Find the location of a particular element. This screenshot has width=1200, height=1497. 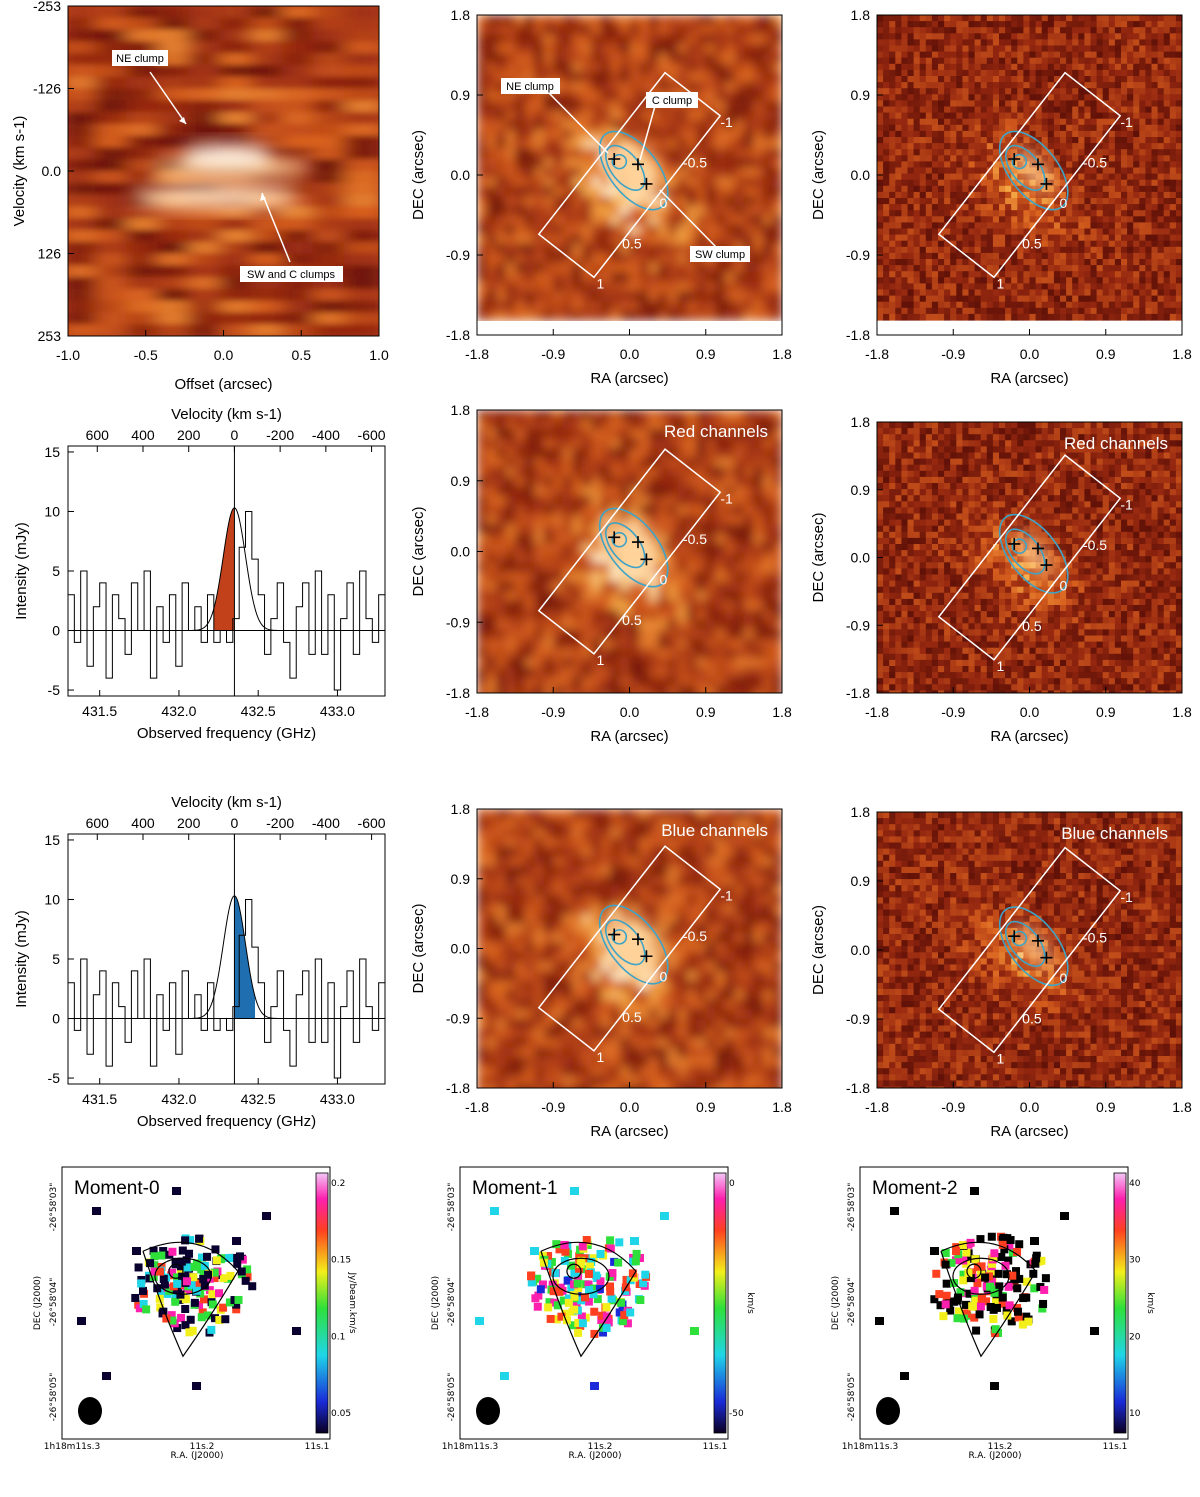

sky-map-1-slit-tick: -1 is located at coordinates (726, 122).